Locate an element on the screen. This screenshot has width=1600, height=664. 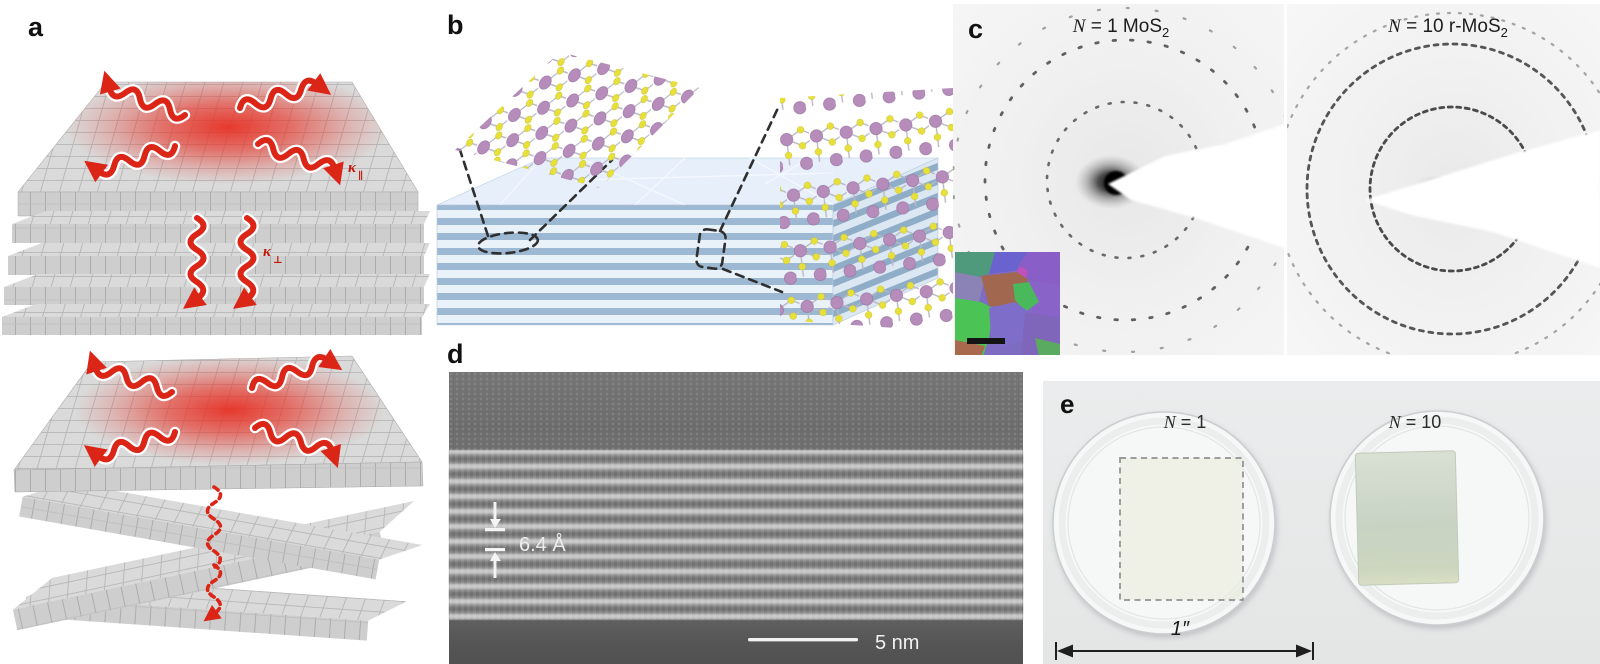
title-text: = 10 r-MoS is located at coordinates (1450, 26).